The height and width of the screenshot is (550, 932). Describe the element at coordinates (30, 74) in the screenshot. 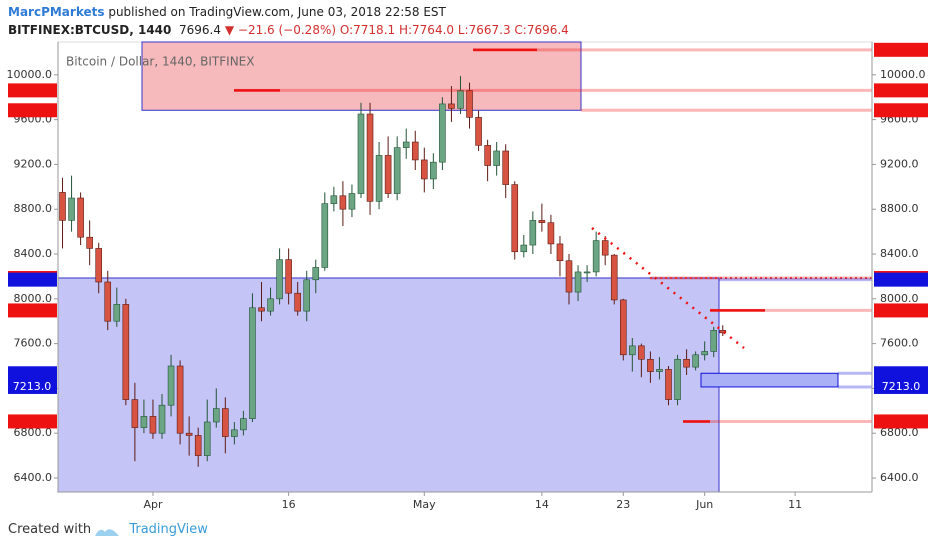

I see `y-tick-label: 10000.0` at that location.